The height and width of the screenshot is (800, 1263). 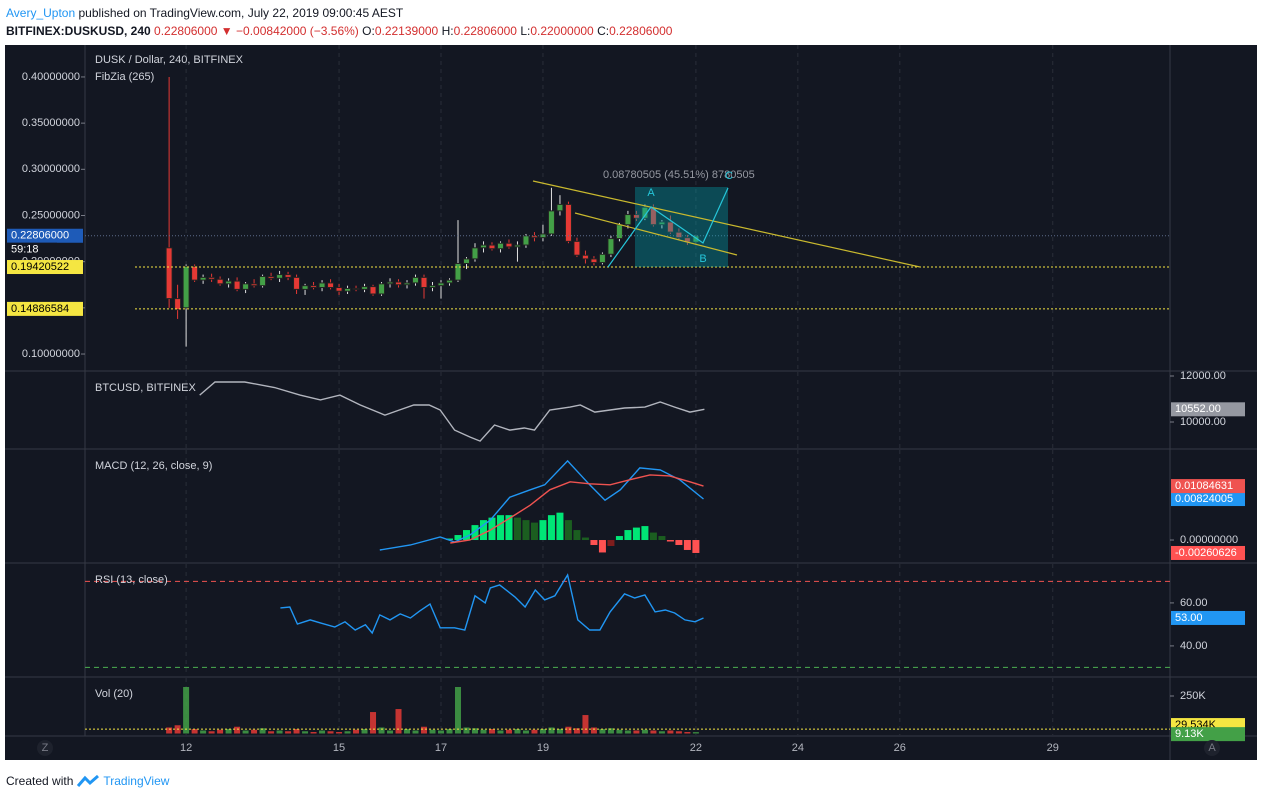 I want to click on ohlc-label: L:, so click(x=525, y=31).